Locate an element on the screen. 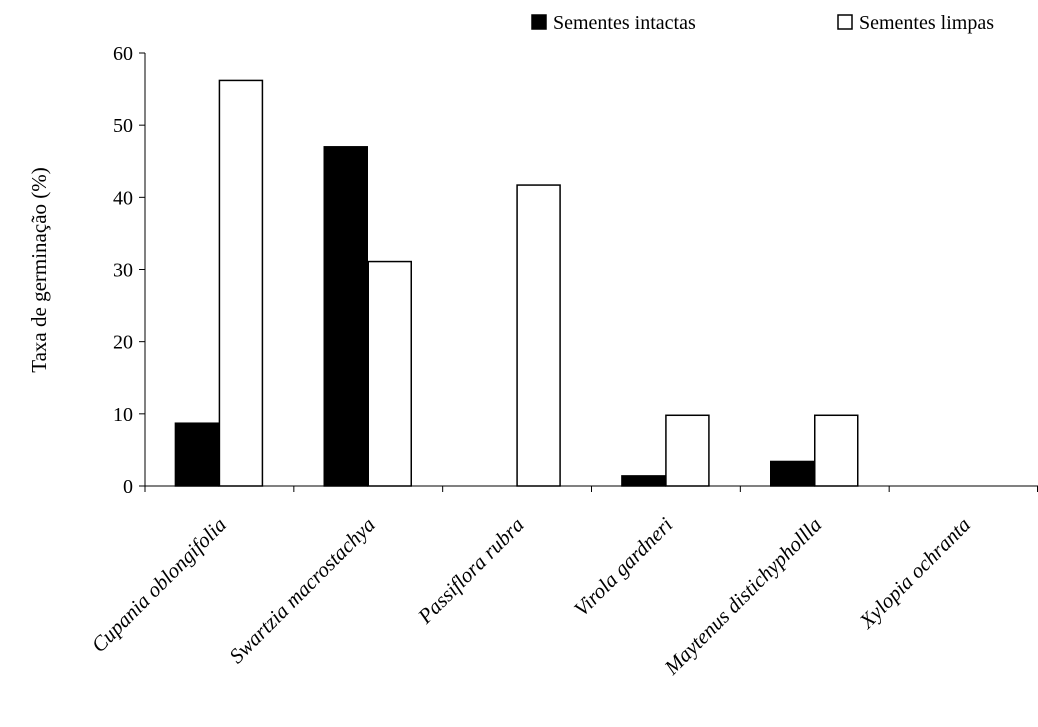 This screenshot has height=727, width=1038. x-category-label-5: Xylopia ochranta is located at coordinates (914, 573).